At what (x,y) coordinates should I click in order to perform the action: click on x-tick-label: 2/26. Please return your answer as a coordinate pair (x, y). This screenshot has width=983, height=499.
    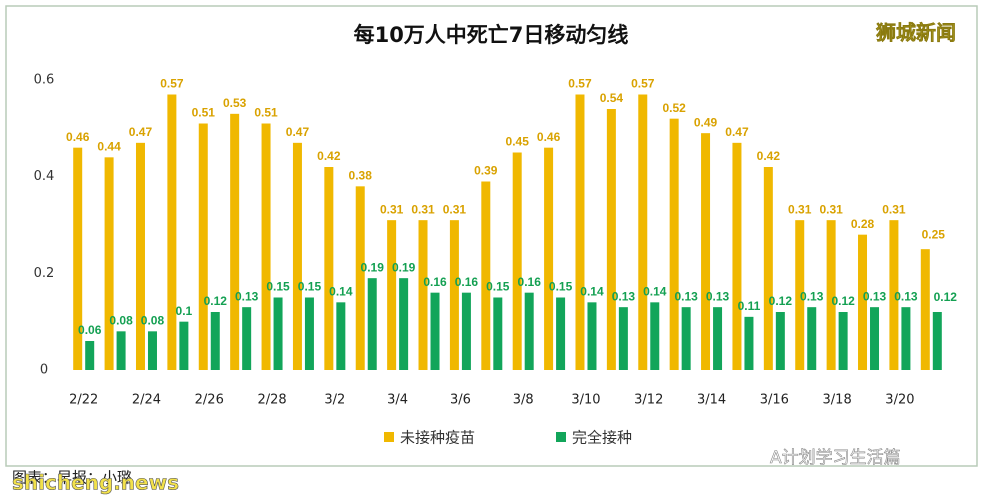
    Looking at the image, I should click on (209, 400).